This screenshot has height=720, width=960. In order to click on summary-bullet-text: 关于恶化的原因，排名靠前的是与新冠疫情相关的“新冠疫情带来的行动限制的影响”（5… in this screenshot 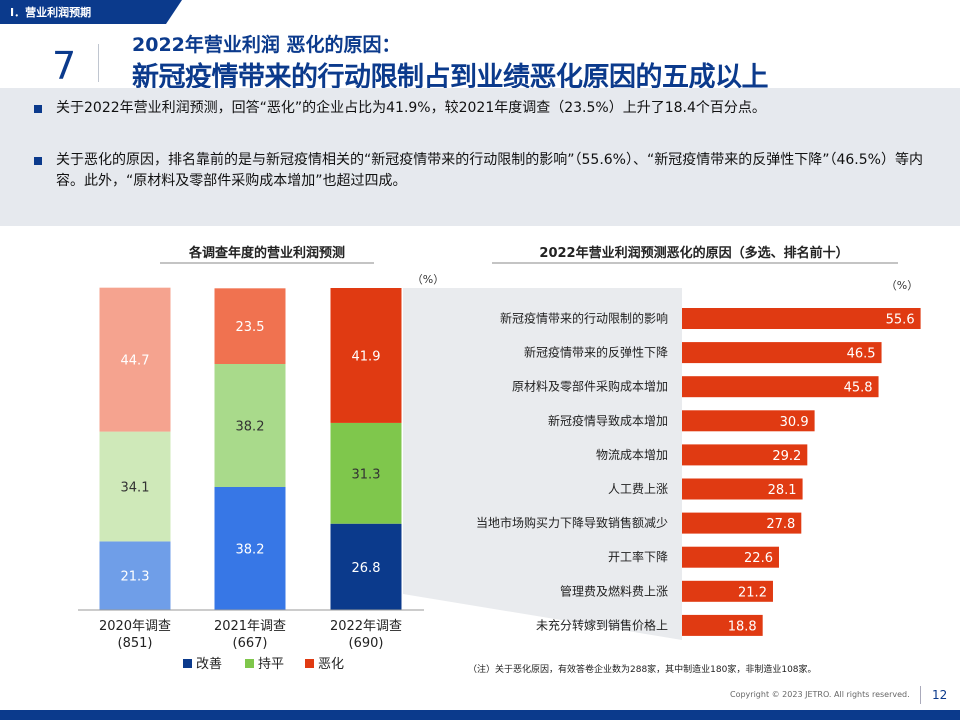, I will do `click(489, 170)`.